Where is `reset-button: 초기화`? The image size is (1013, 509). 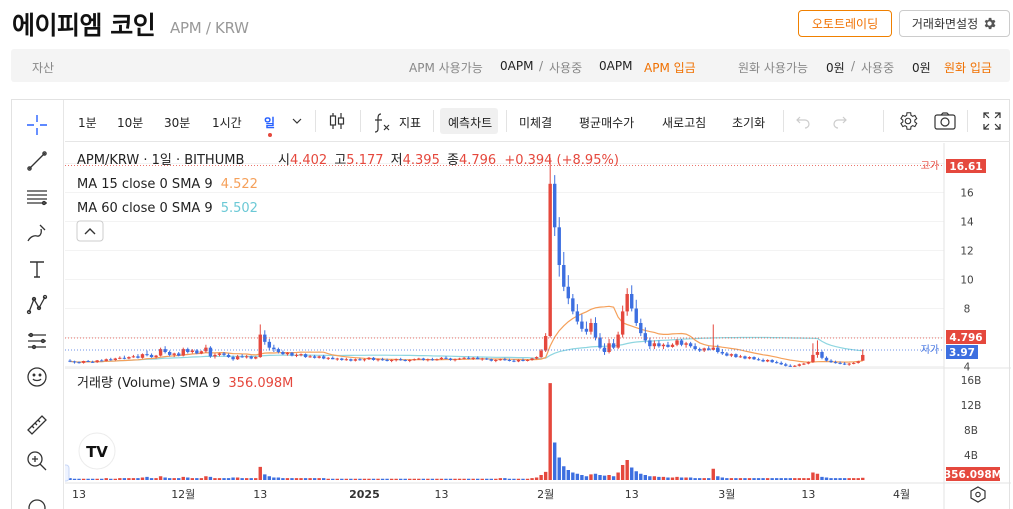
reset-button: 초기화 is located at coordinates (749, 123).